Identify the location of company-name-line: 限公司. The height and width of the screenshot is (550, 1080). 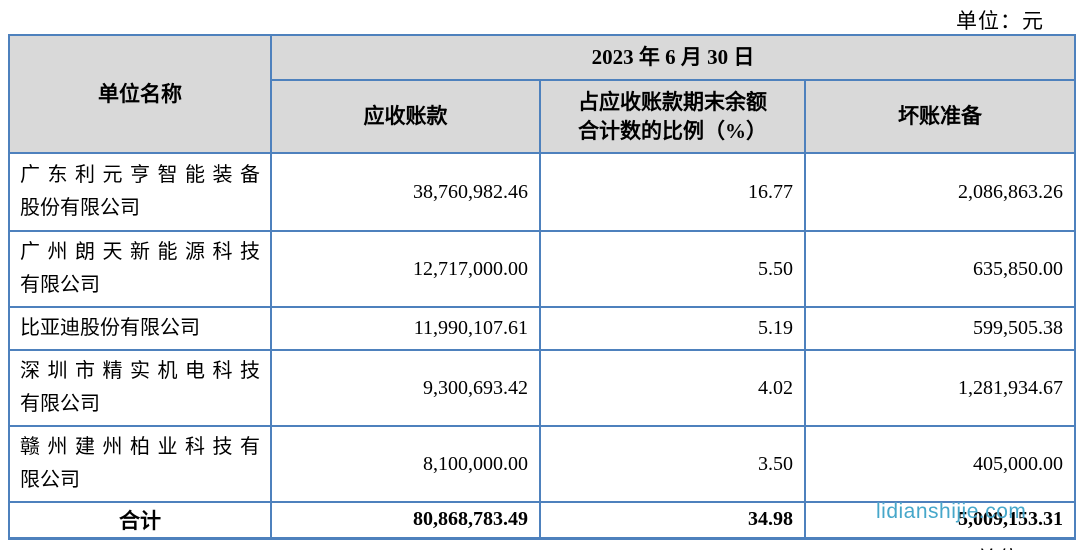
(50, 480).